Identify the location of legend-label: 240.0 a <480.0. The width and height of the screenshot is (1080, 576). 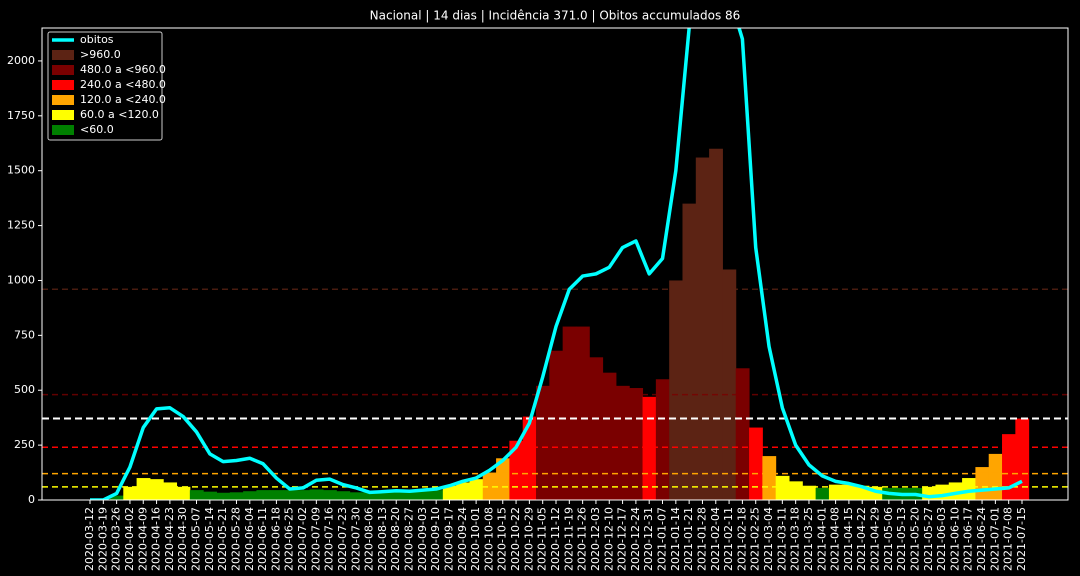
(123, 84).